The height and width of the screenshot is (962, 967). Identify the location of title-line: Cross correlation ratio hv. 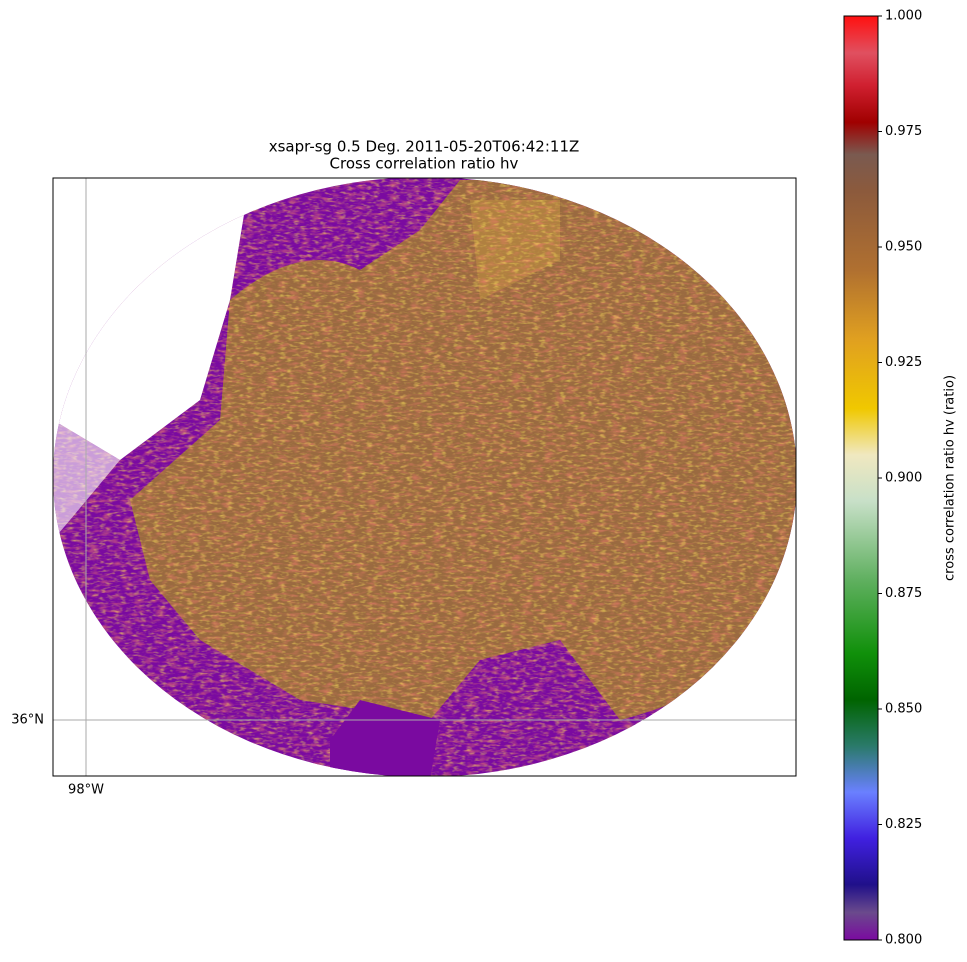
(424, 164).